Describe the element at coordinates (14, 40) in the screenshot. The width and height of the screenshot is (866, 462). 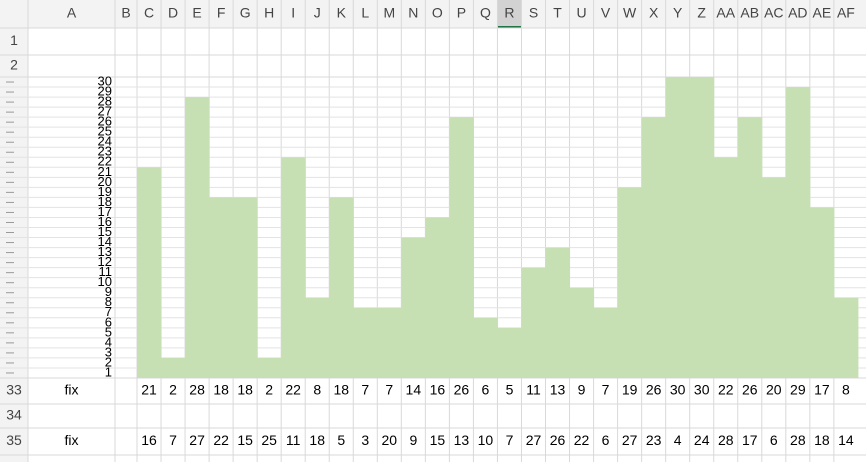
I see `row-header: 1` at that location.